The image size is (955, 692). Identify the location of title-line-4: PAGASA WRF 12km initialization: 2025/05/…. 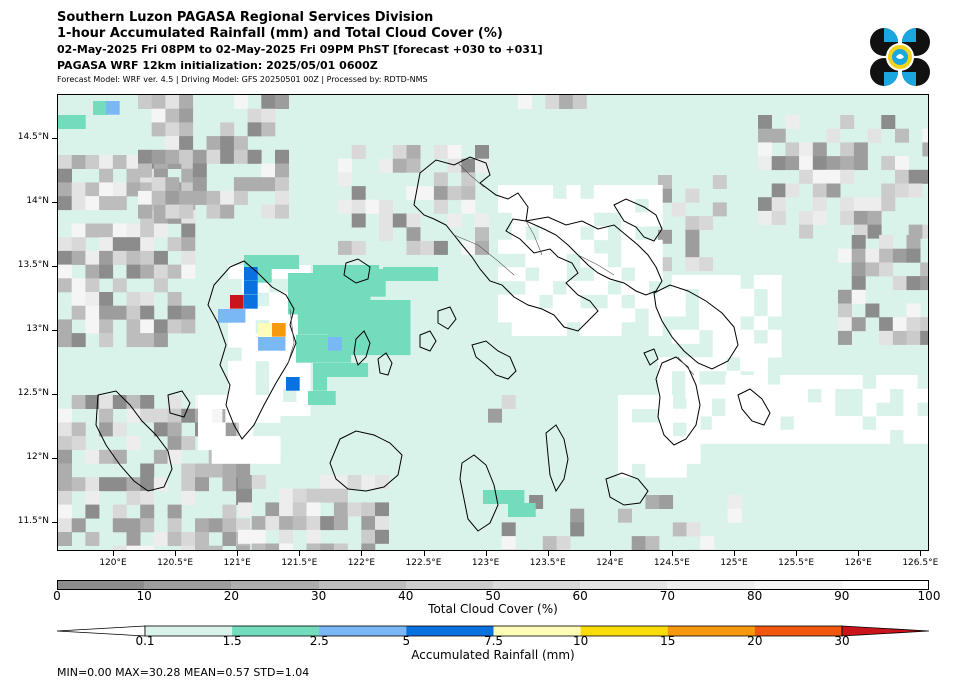
(217, 65).